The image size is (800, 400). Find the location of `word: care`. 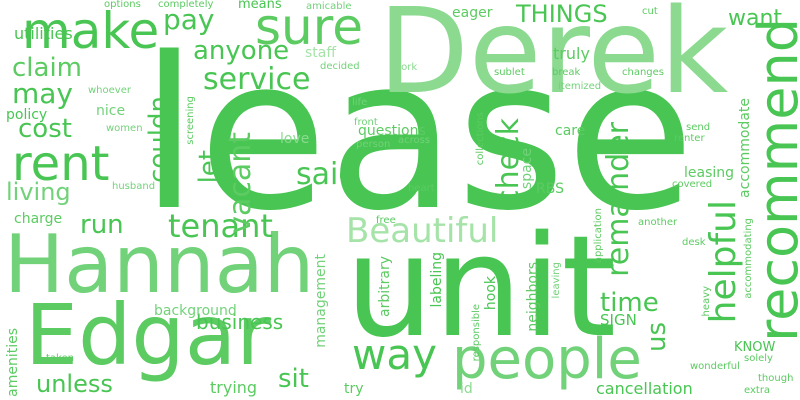

word: care is located at coordinates (570, 131).